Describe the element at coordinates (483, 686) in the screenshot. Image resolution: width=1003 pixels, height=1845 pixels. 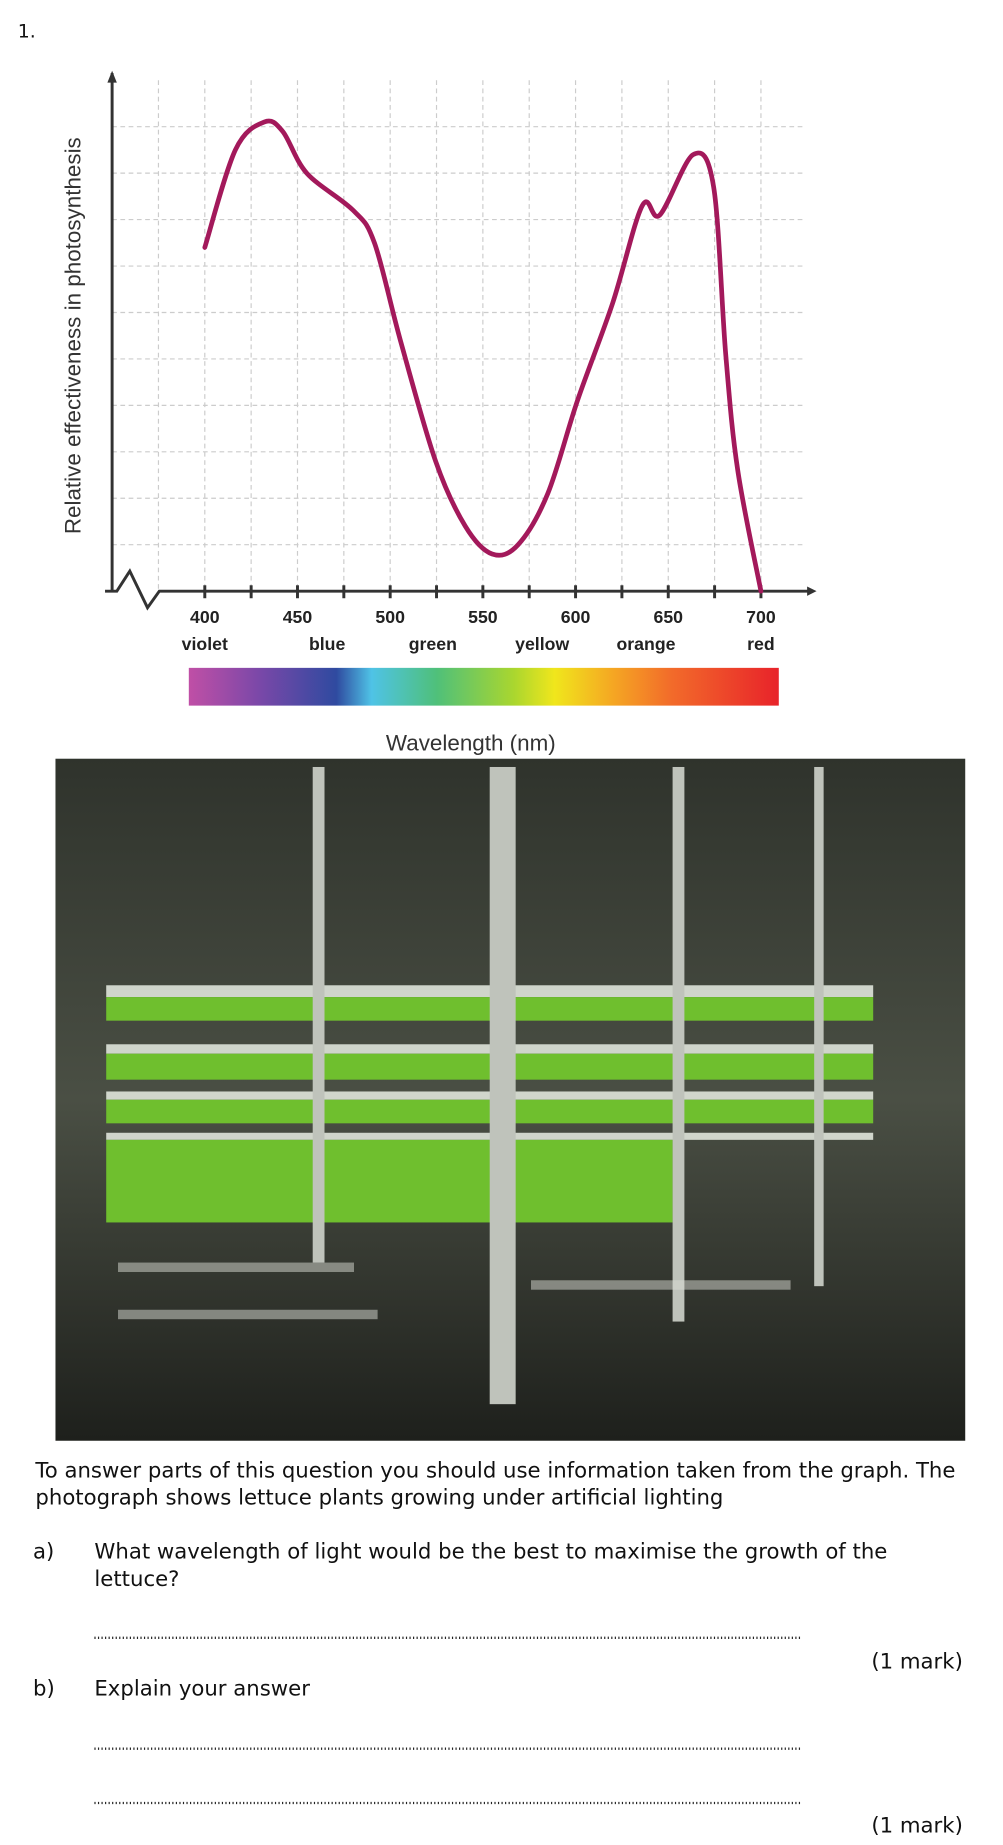
I see `spectrum-bar` at that location.